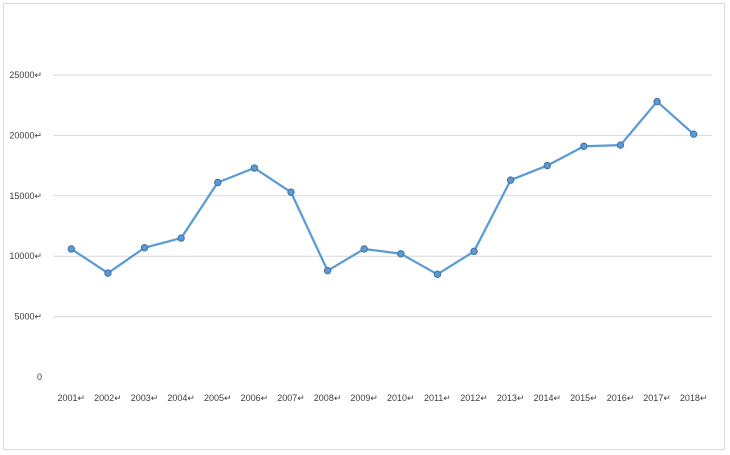 The image size is (730, 455). Describe the element at coordinates (620, 145) in the screenshot. I see `data-point-2016` at that location.